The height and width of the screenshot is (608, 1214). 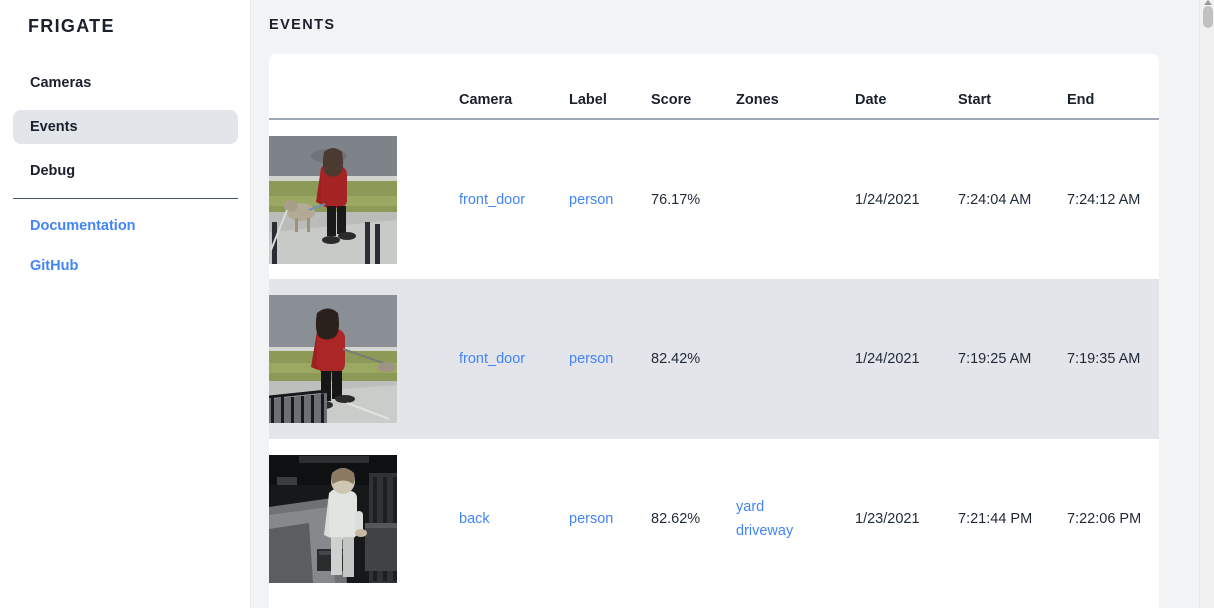 What do you see at coordinates (676, 199) in the screenshot?
I see `event-score-value: 76.17%` at bounding box center [676, 199].